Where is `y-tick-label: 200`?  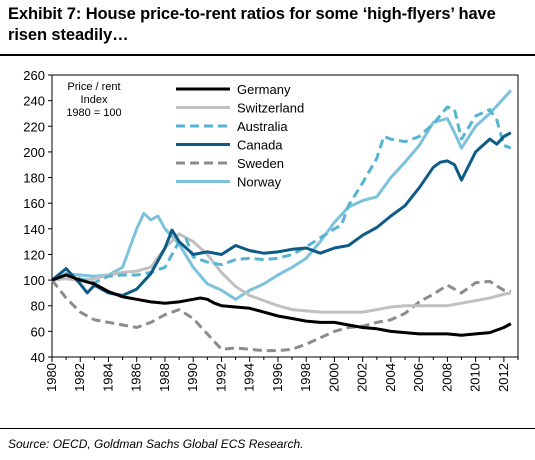
y-tick-label: 200 is located at coordinates (34, 152).